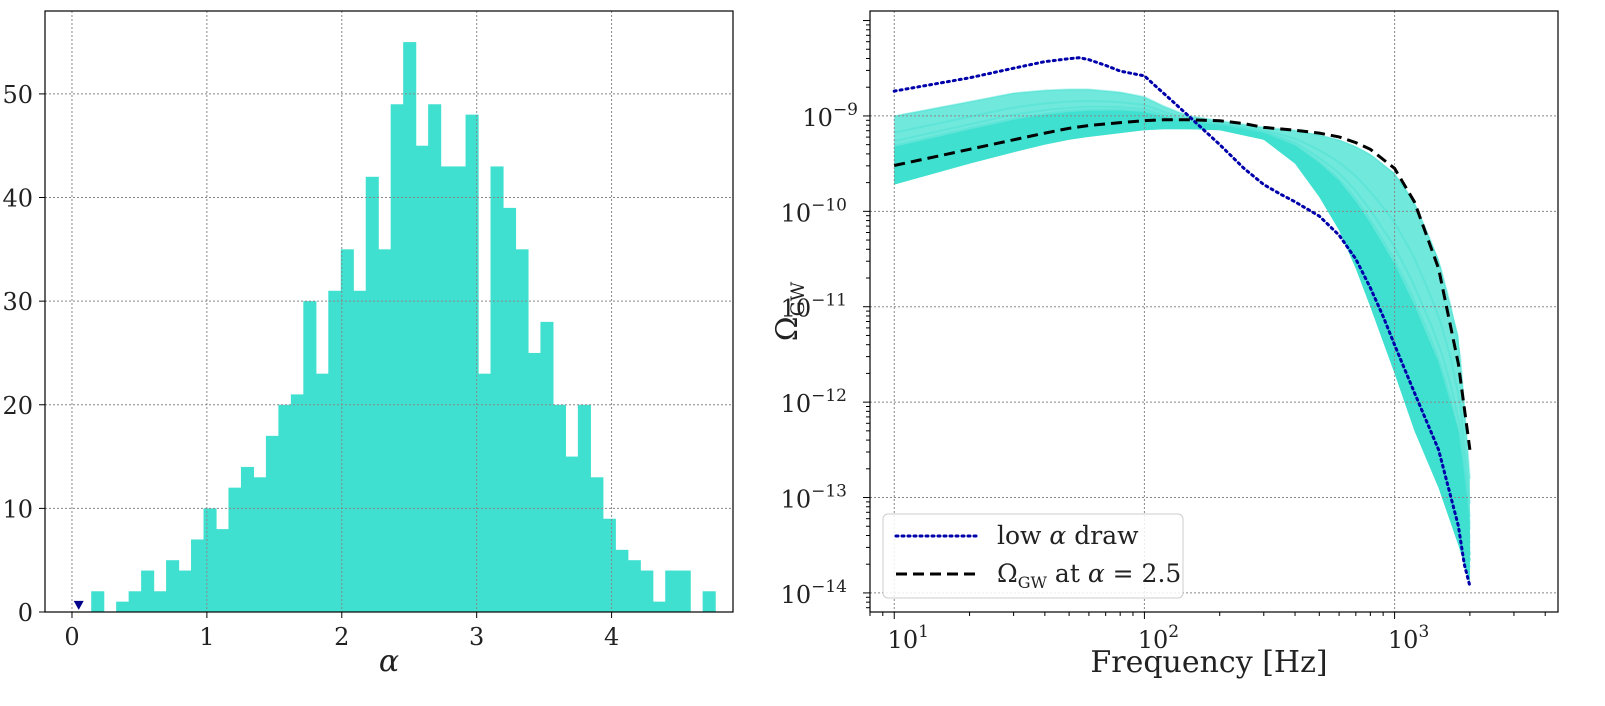  Describe the element at coordinates (814, 498) in the screenshot. I see `y-tick-label: 10−13` at that location.